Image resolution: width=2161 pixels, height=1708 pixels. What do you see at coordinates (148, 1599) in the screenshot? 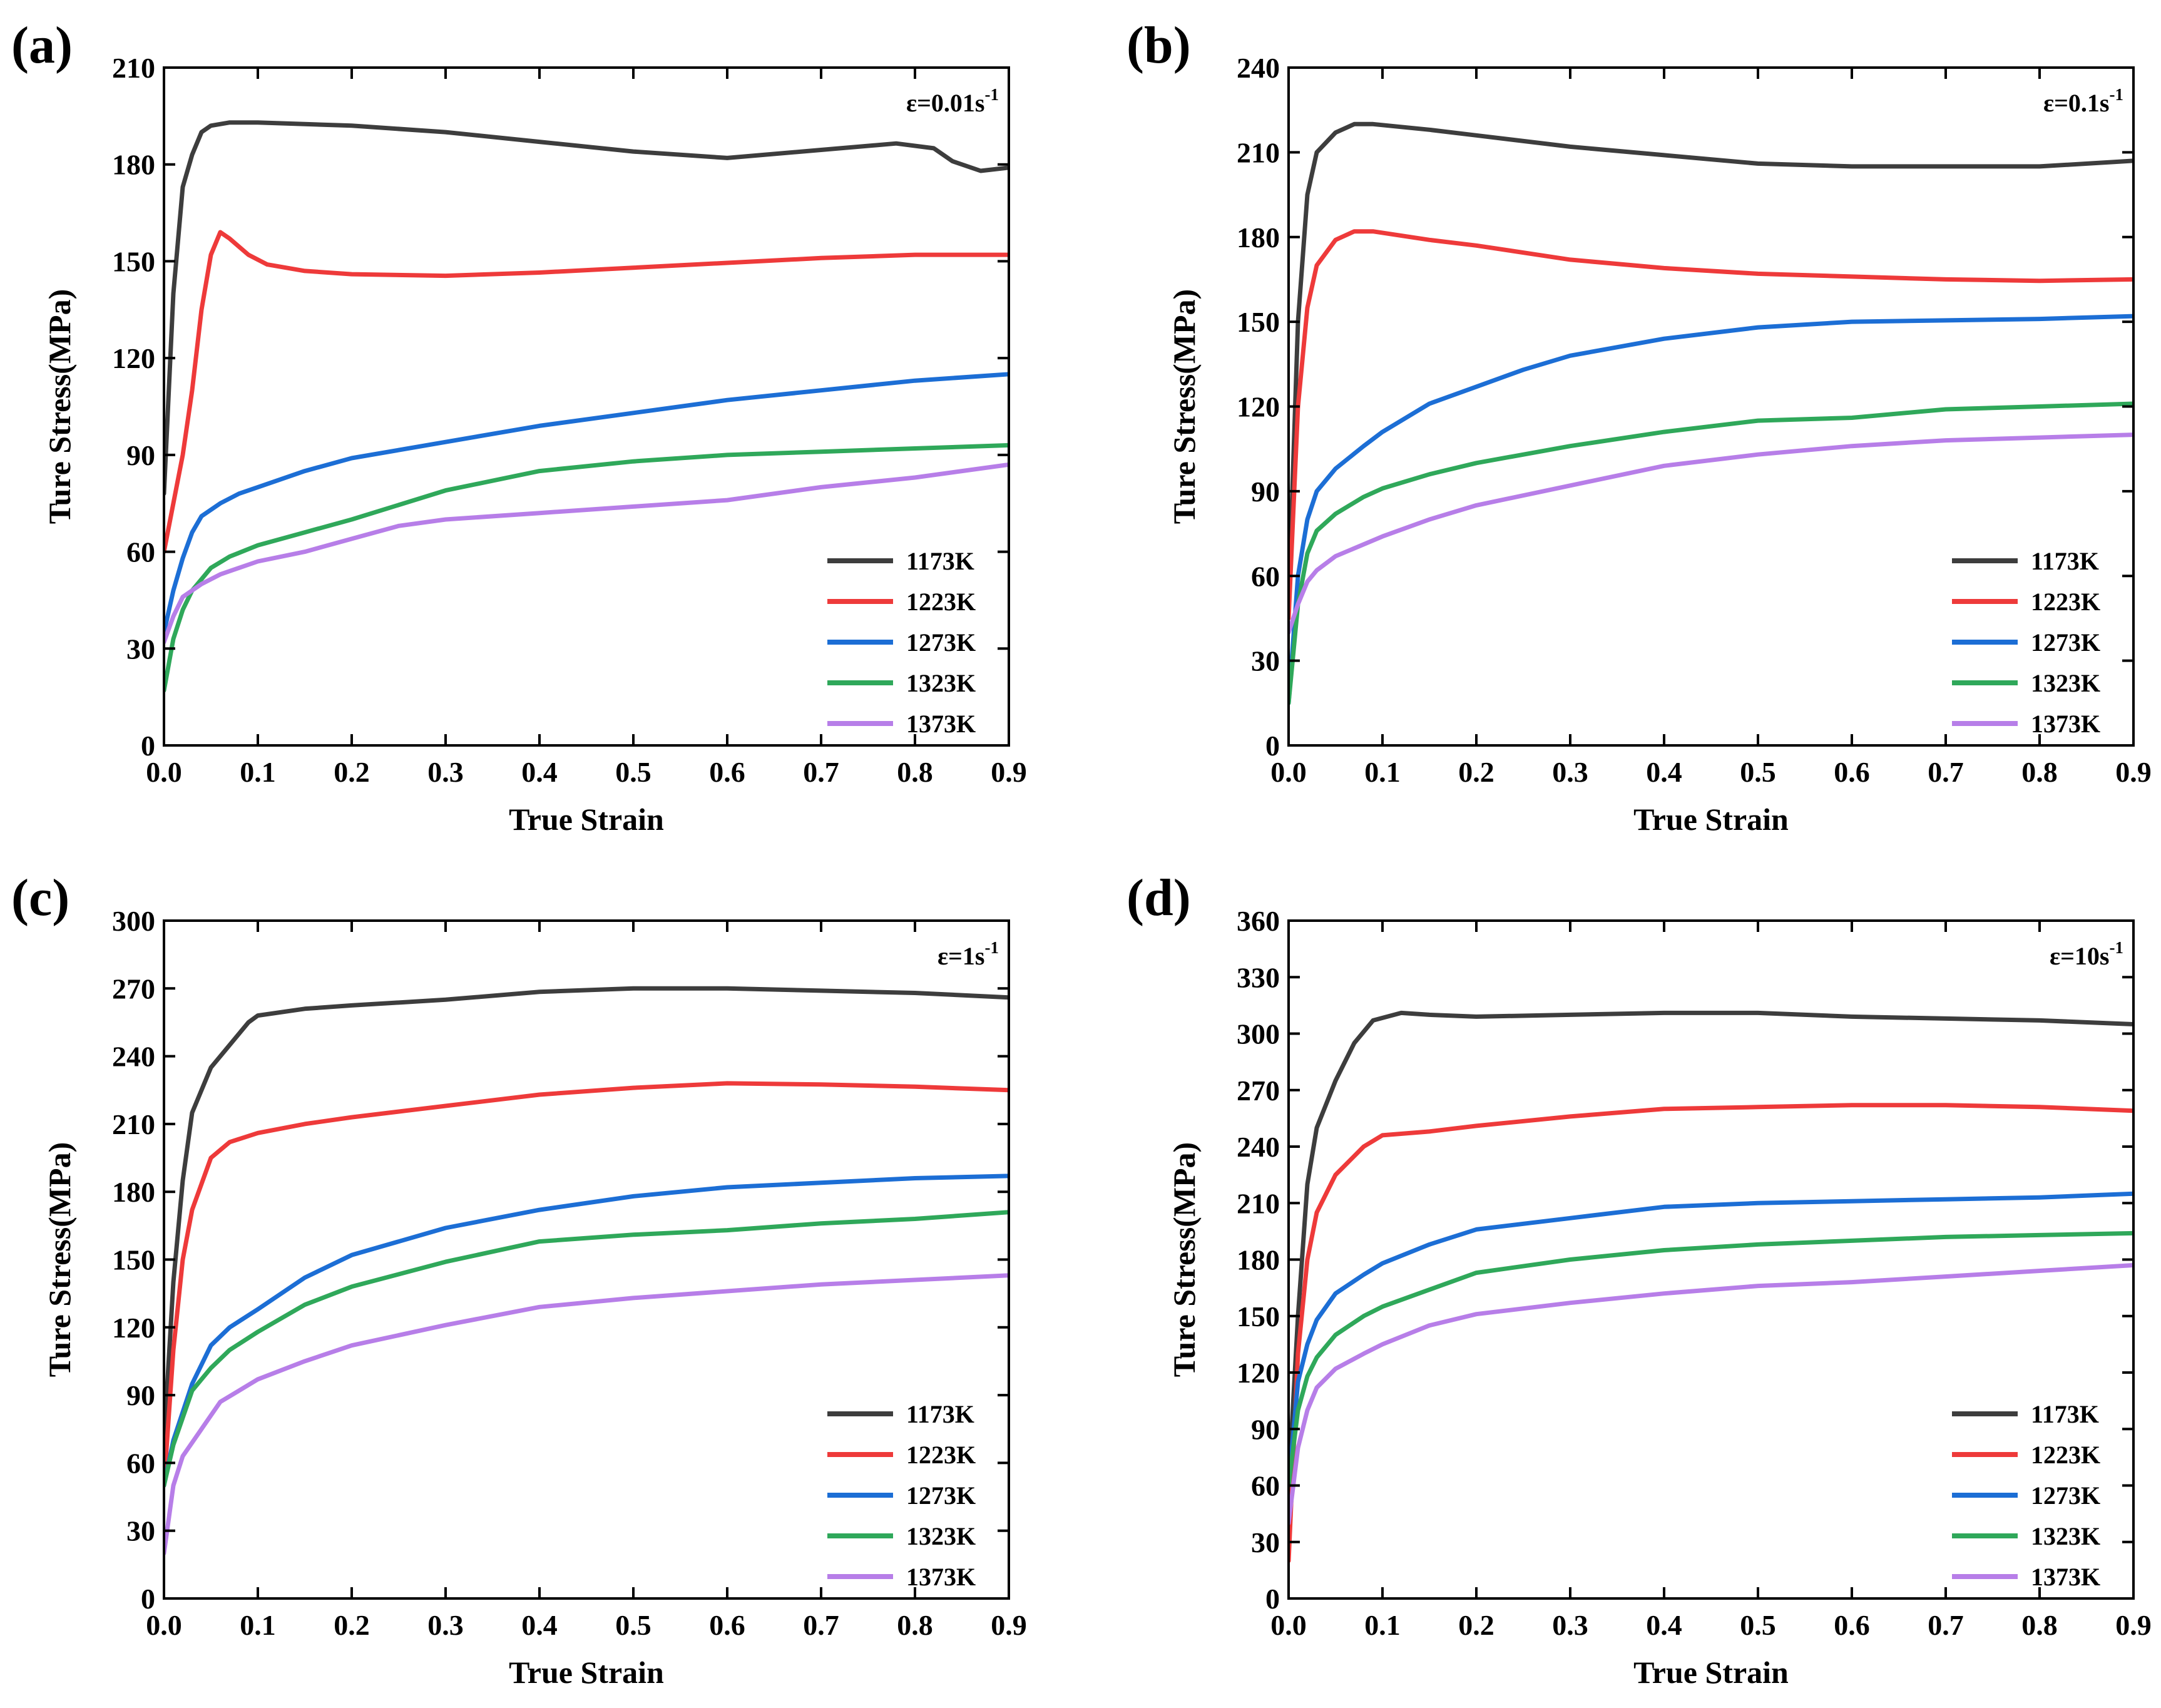
I see `y-tick-label: 0` at bounding box center [148, 1599].